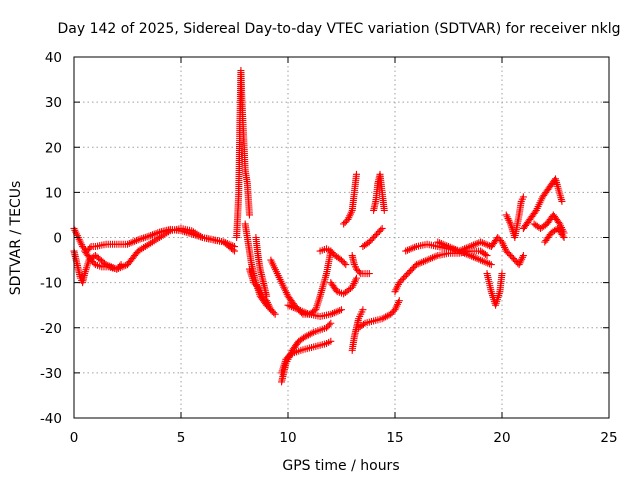  Describe the element at coordinates (51, 284) in the screenshot. I see `y-tick-label: -10` at that location.